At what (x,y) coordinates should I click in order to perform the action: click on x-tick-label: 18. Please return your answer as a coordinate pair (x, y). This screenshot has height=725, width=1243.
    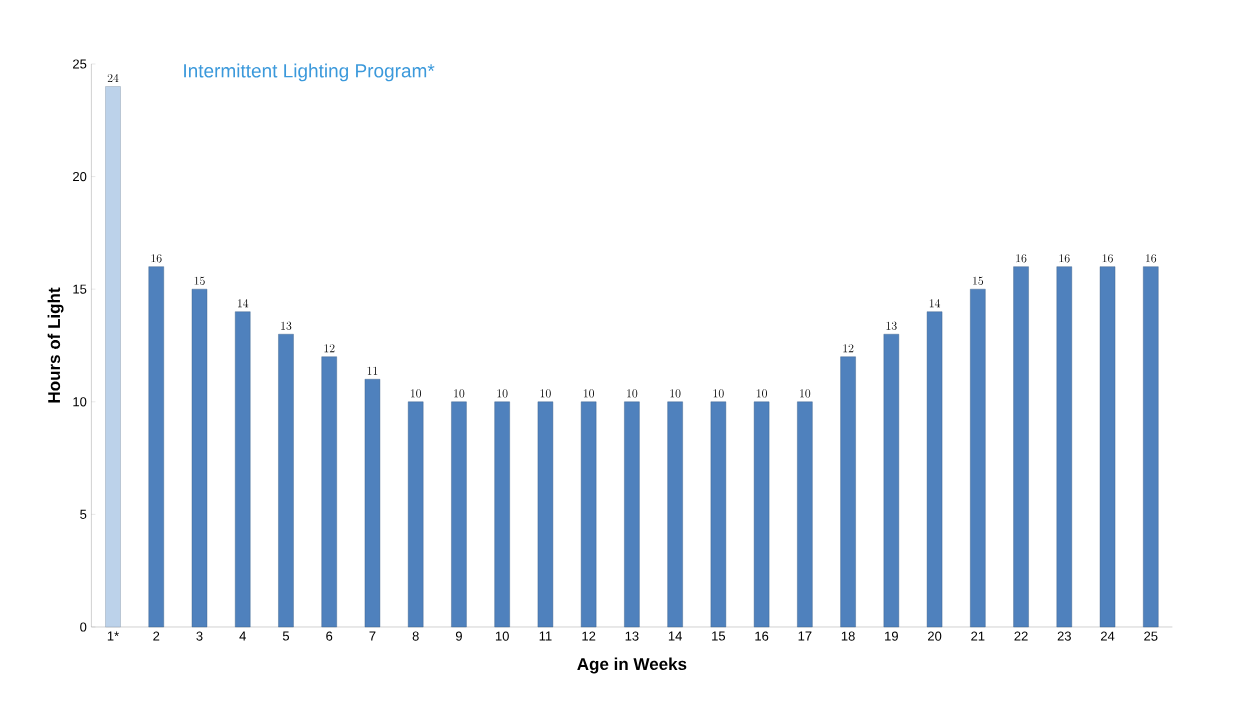
    Looking at the image, I should click on (848, 636).